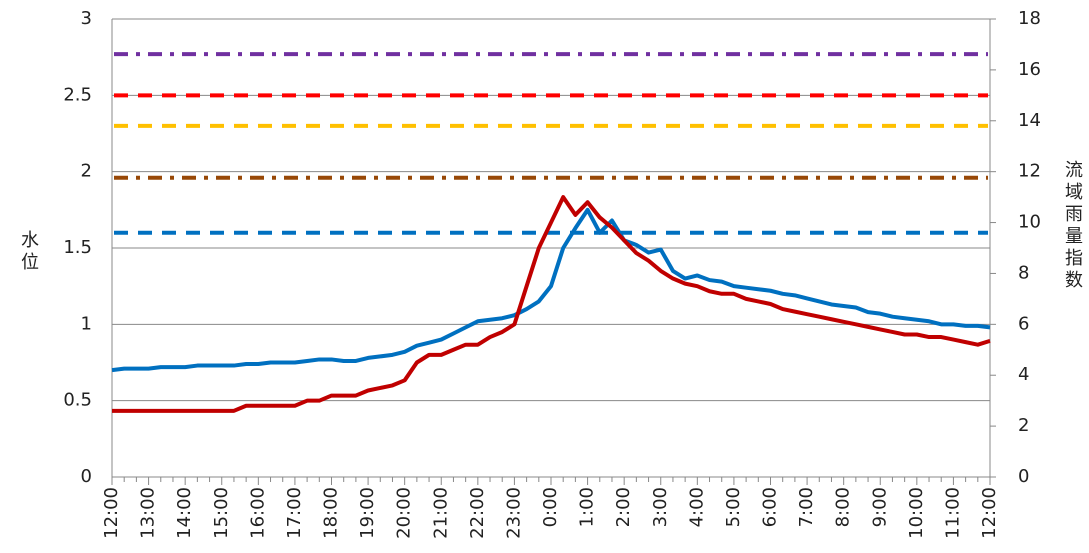 The image size is (1089, 553). What do you see at coordinates (733, 507) in the screenshot?
I see `x-tick-label: 5:00` at bounding box center [733, 507].